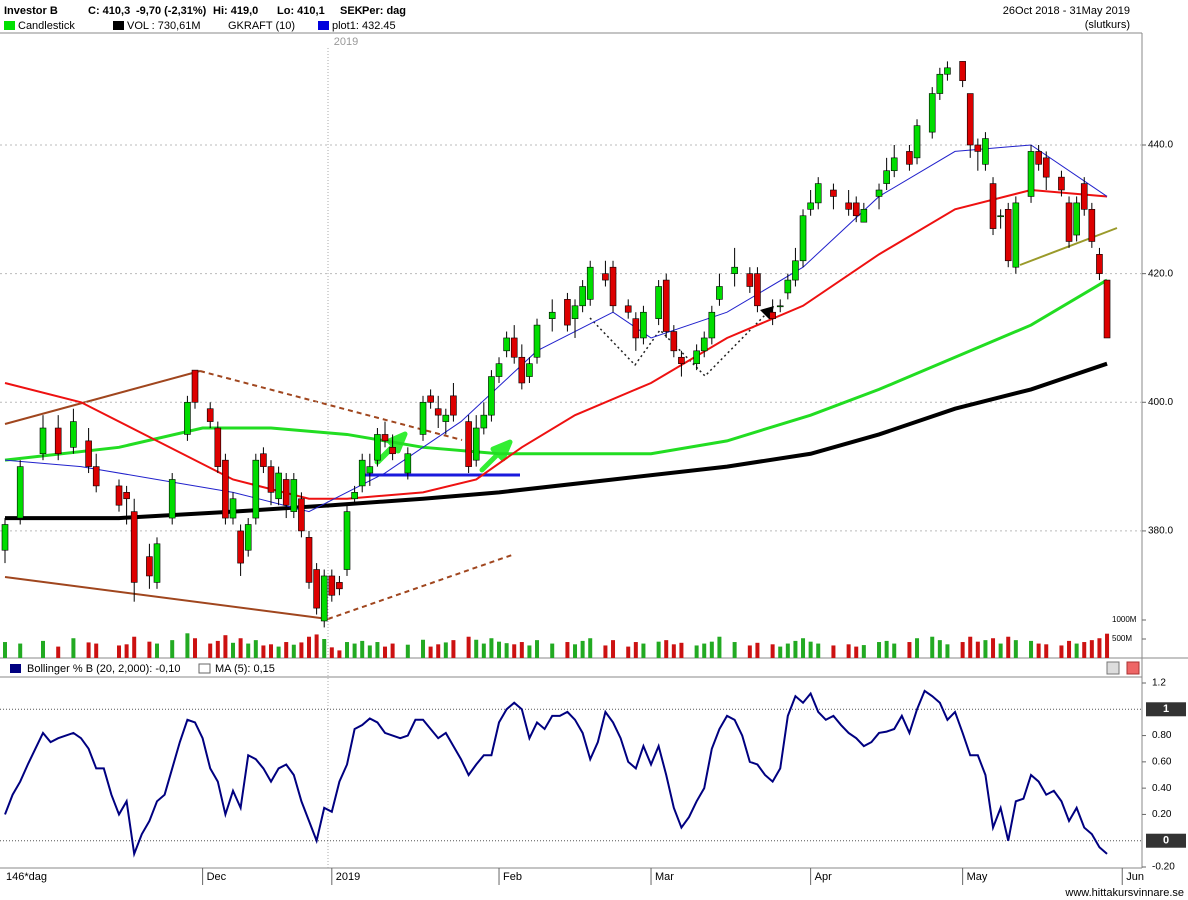 This screenshot has height=900, width=1188. Describe the element at coordinates (261, 26) in the screenshot. I see `legend-label: GKRAFT (10)` at that location.